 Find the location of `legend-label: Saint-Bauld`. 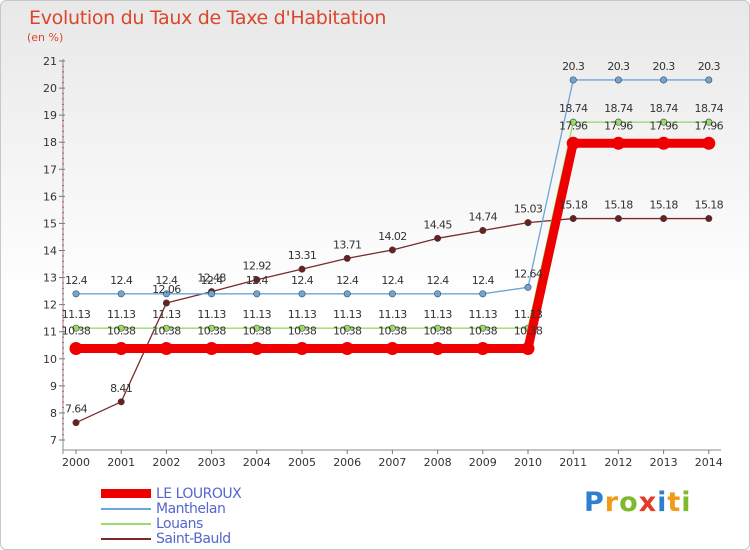

legend-label: Saint-Bauld is located at coordinates (193, 538).